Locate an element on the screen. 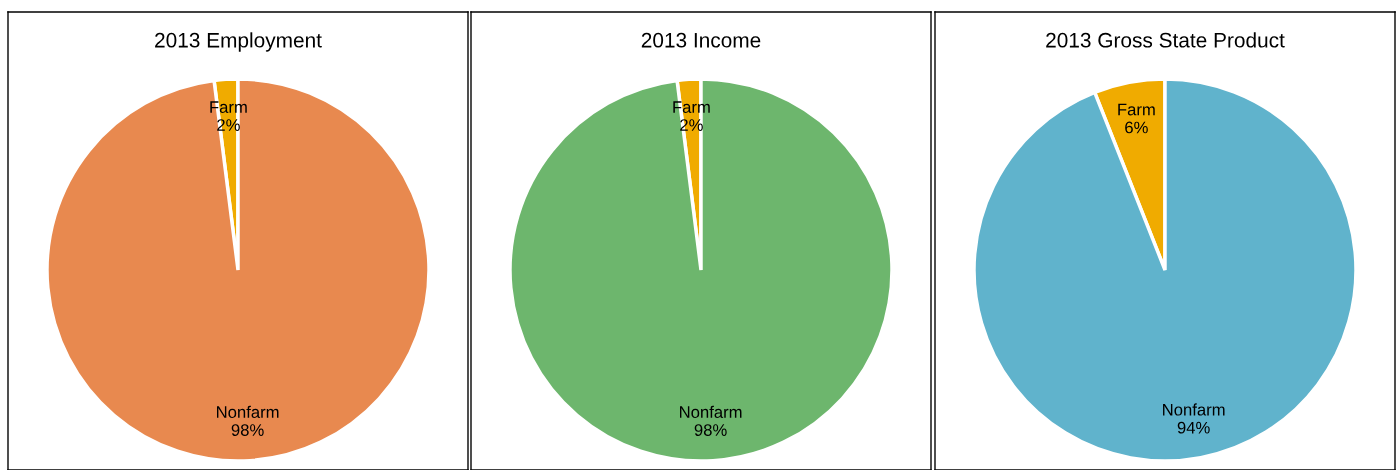 Image resolution: width=1400 pixels, height=470 pixels. data-label: 94% is located at coordinates (1193, 427).